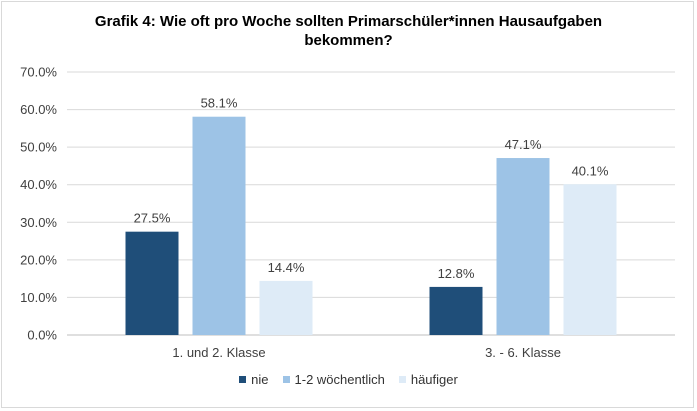 This screenshot has width=697, height=411. What do you see at coordinates (523, 144) in the screenshot?
I see `data-label: 47.1%` at bounding box center [523, 144].